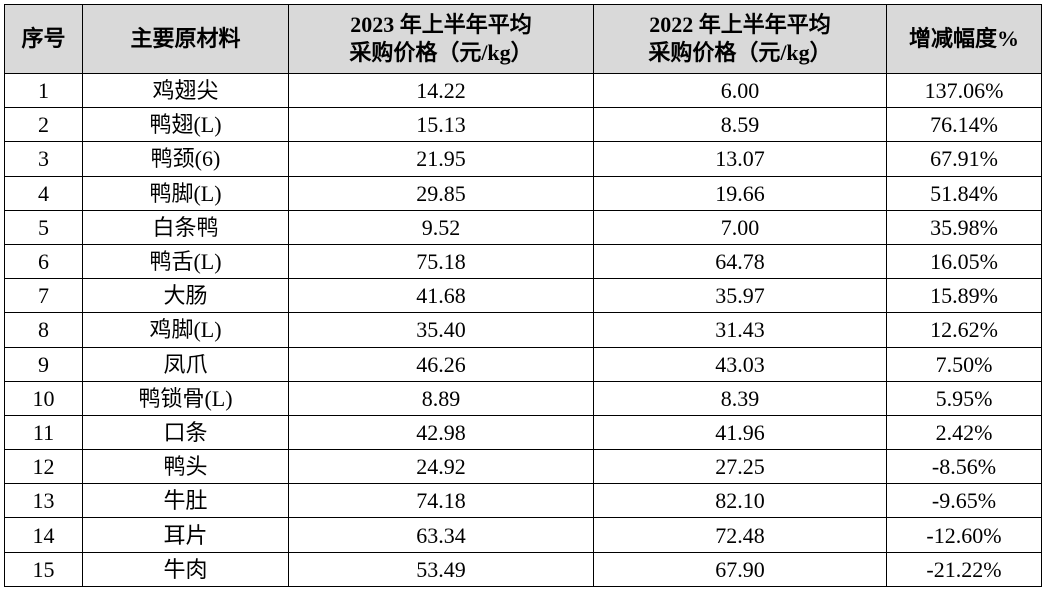 This screenshot has width=1045, height=598. I want to click on table-cell: 鸭锁骨(L), so click(185, 398).